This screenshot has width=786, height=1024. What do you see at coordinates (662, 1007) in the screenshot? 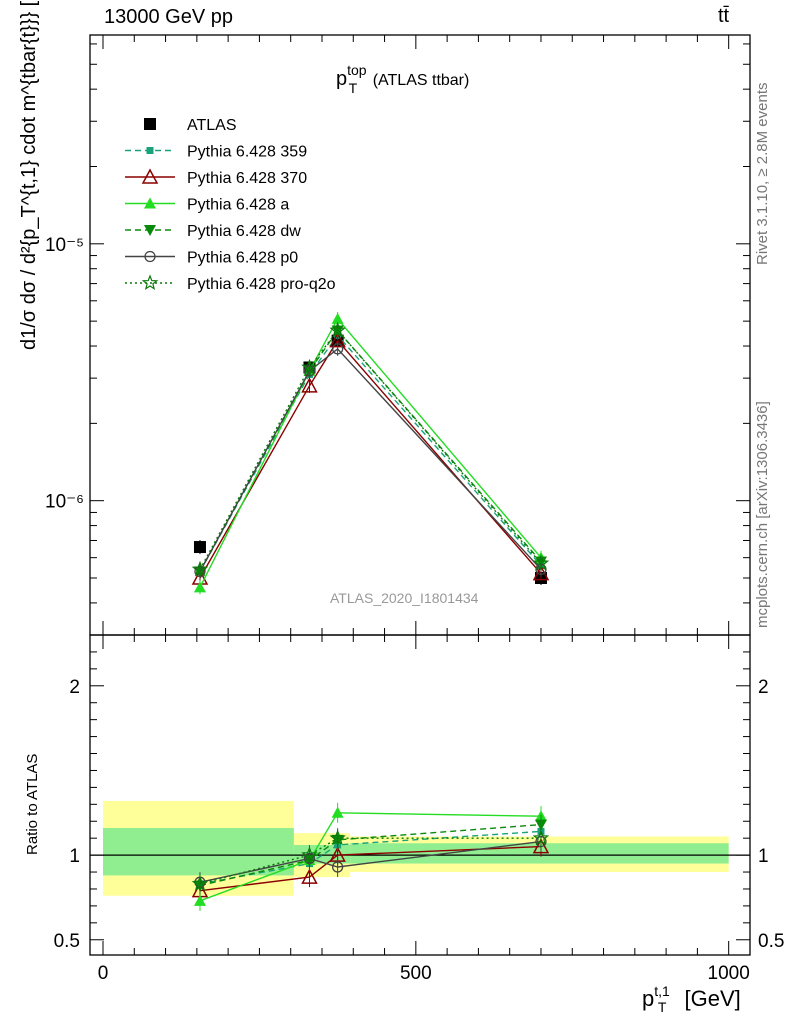
I see `x-axis-label-sub: T` at bounding box center [662, 1007].